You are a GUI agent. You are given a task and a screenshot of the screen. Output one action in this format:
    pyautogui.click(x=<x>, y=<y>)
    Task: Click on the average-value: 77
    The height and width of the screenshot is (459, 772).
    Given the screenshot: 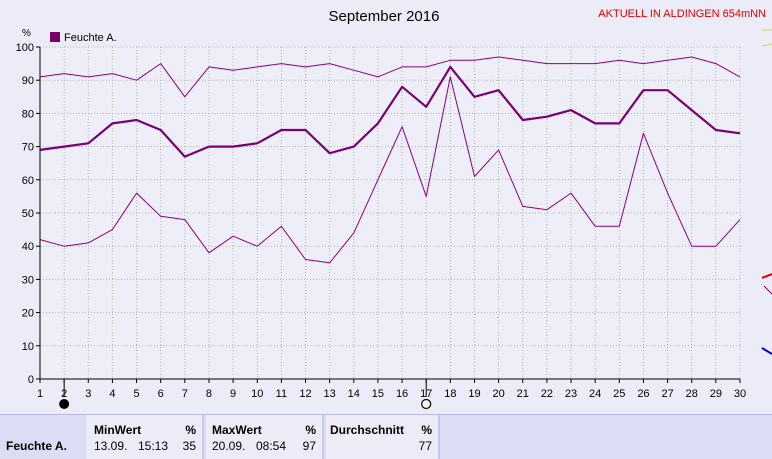 What is the action you would take?
    pyautogui.click(x=425, y=446)
    